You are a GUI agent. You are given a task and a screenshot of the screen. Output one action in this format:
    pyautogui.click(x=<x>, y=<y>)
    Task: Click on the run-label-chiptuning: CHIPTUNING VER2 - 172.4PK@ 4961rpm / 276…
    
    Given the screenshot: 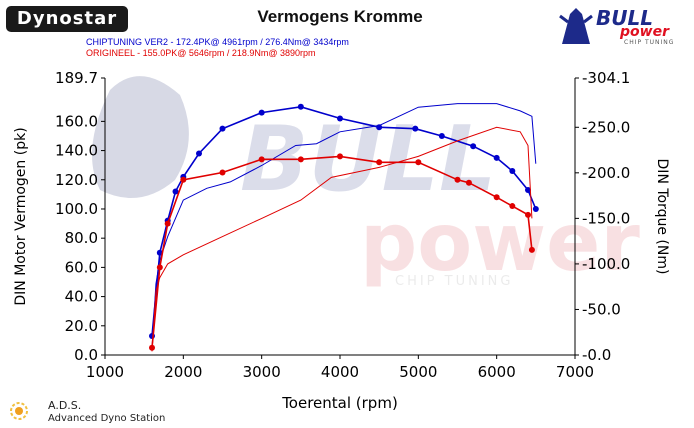 What is the action you would take?
    pyautogui.click(x=217, y=42)
    